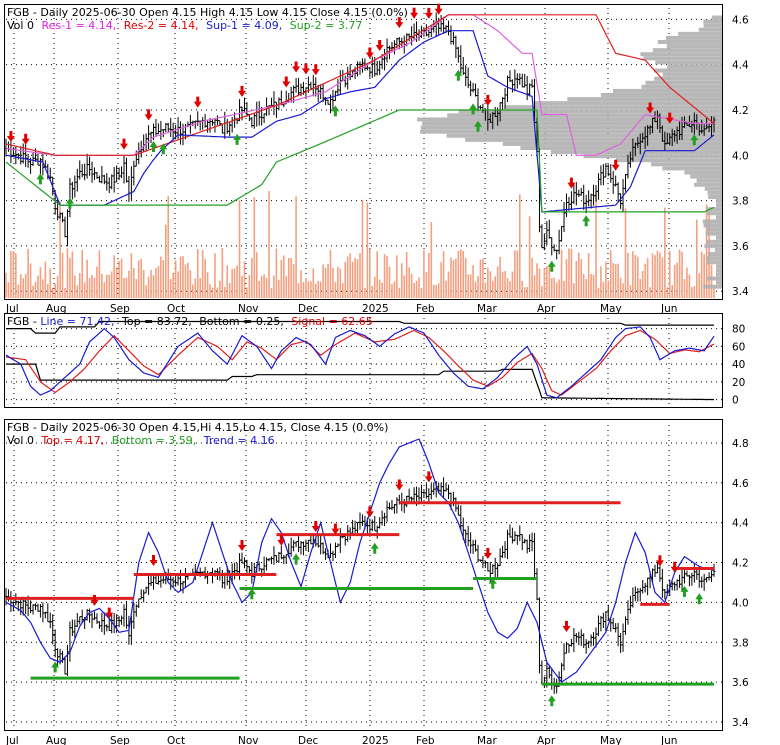 The height and width of the screenshot is (745, 780). Describe the element at coordinates (738, 365) in the screenshot. I see `y-tick-label: 40` at that location.